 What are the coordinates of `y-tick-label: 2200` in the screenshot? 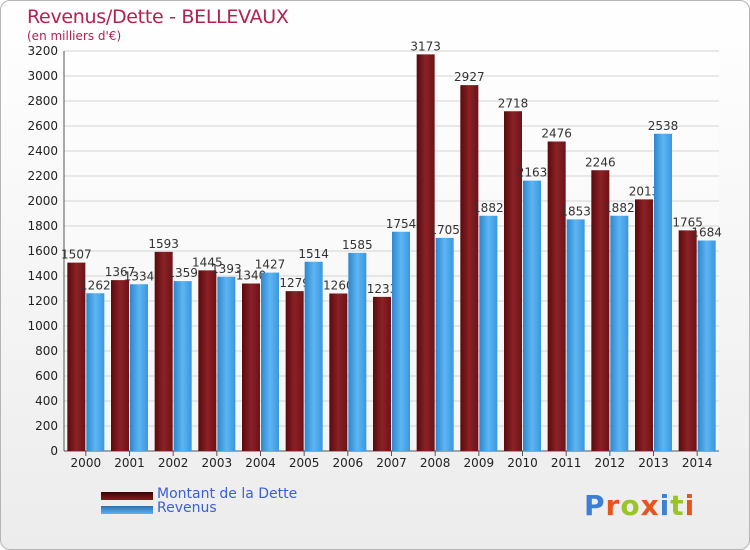 It's located at (42, 176).